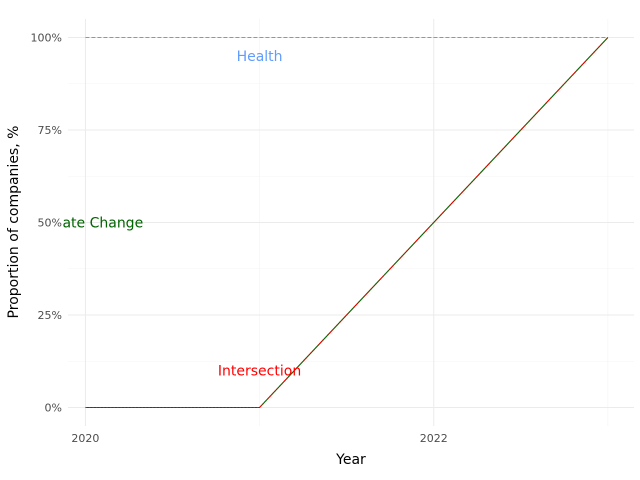 This screenshot has width=640, height=480. I want to click on x-axis-title: Year, so click(350, 460).